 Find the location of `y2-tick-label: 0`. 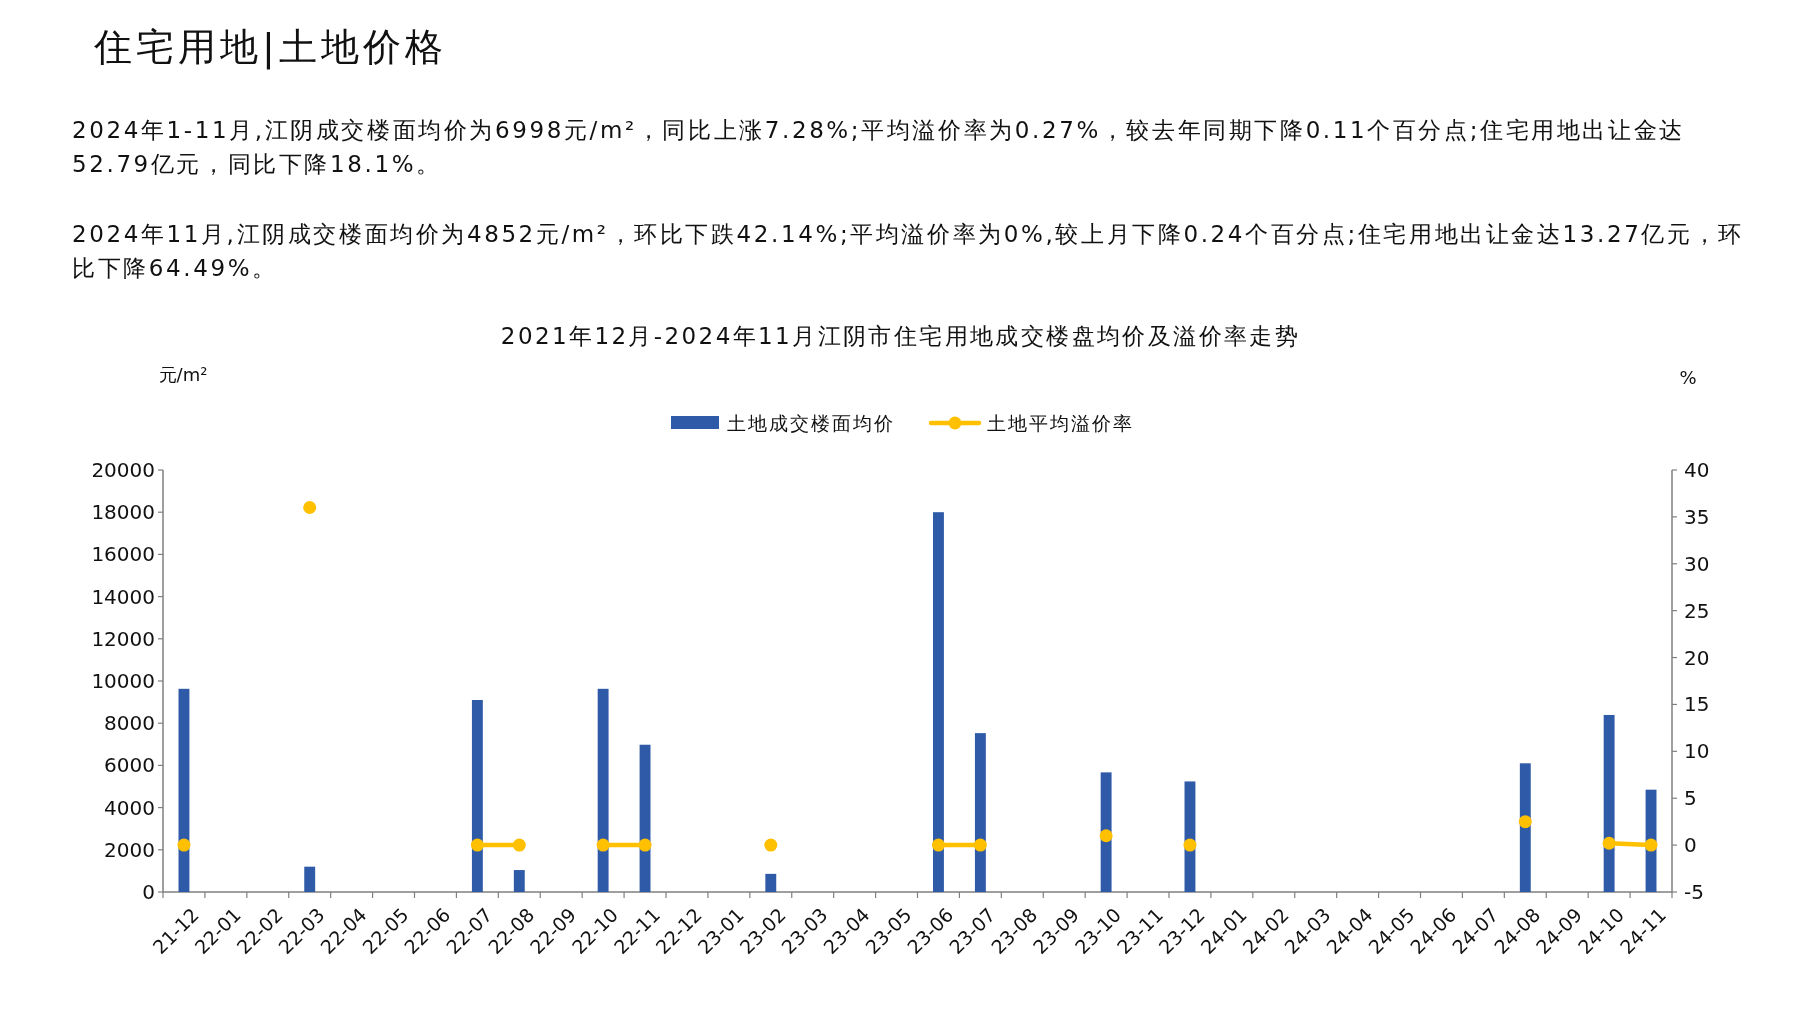

y2-tick-label: 0 is located at coordinates (1690, 845).